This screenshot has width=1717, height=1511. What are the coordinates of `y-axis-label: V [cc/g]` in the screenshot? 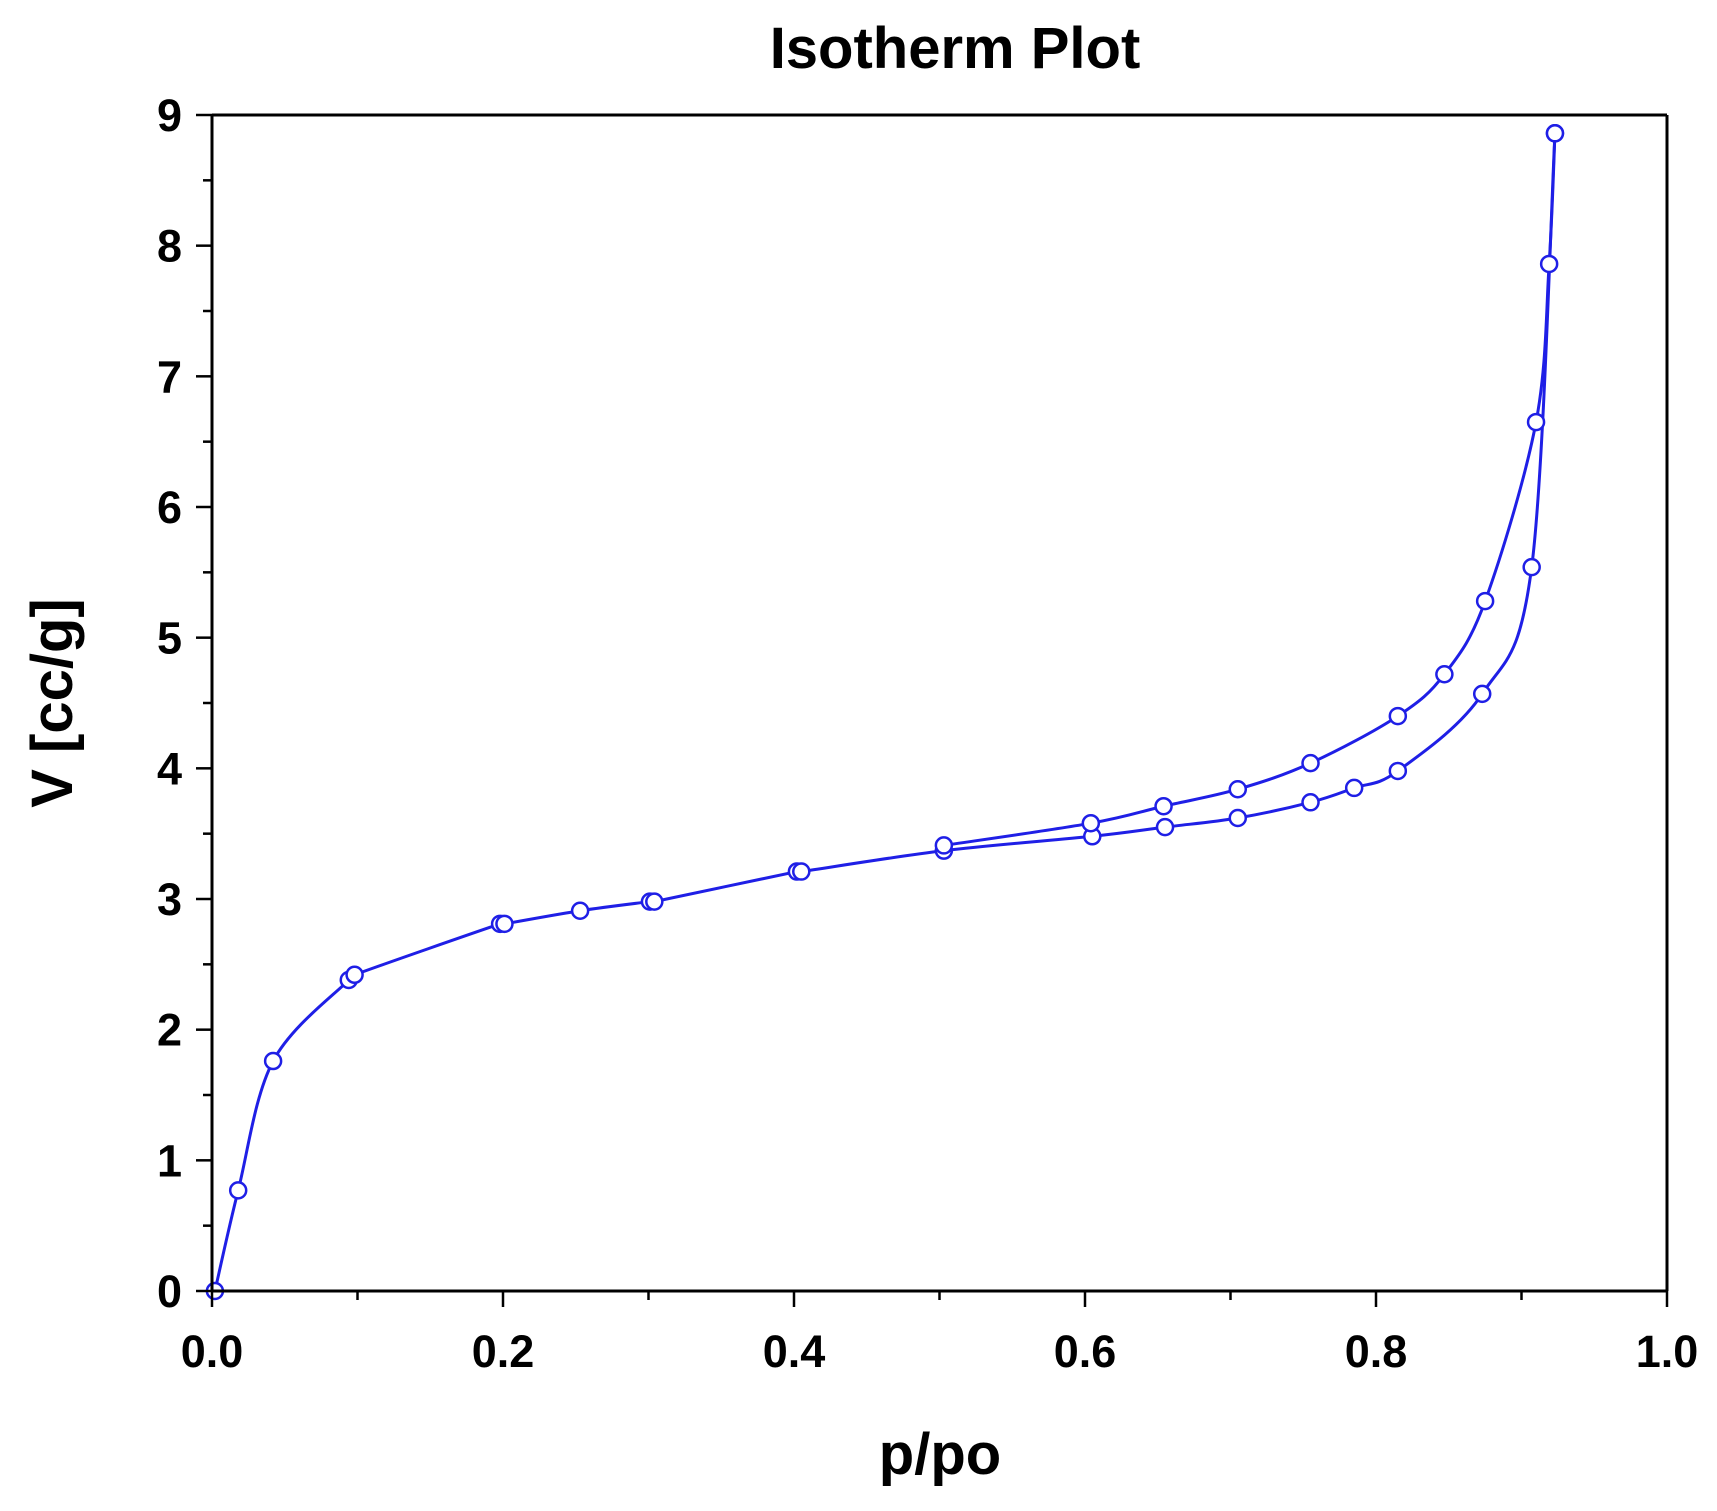 It's located at (52, 703).